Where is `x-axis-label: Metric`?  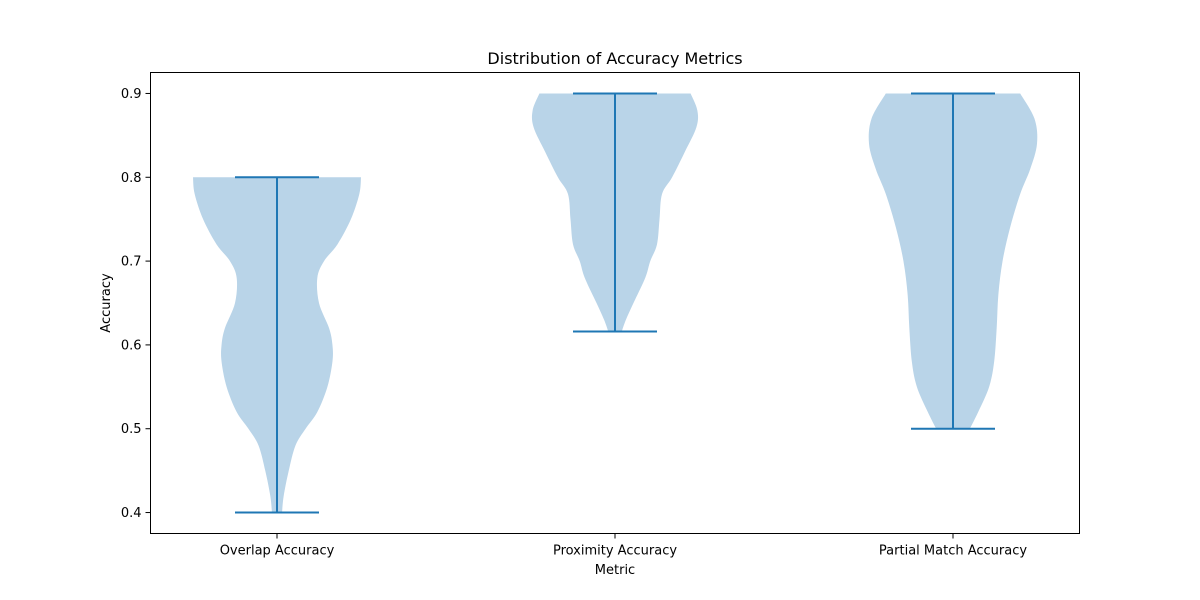 x-axis-label: Metric is located at coordinates (615, 570).